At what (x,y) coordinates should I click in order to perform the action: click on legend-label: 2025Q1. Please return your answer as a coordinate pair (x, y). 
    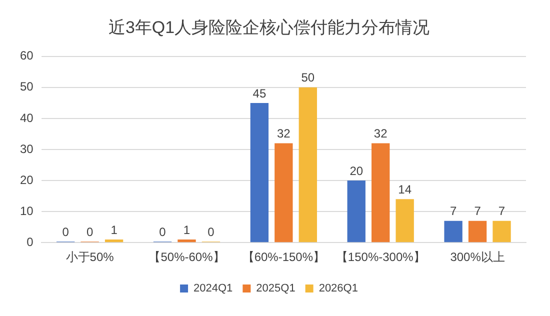
    Looking at the image, I should click on (276, 288).